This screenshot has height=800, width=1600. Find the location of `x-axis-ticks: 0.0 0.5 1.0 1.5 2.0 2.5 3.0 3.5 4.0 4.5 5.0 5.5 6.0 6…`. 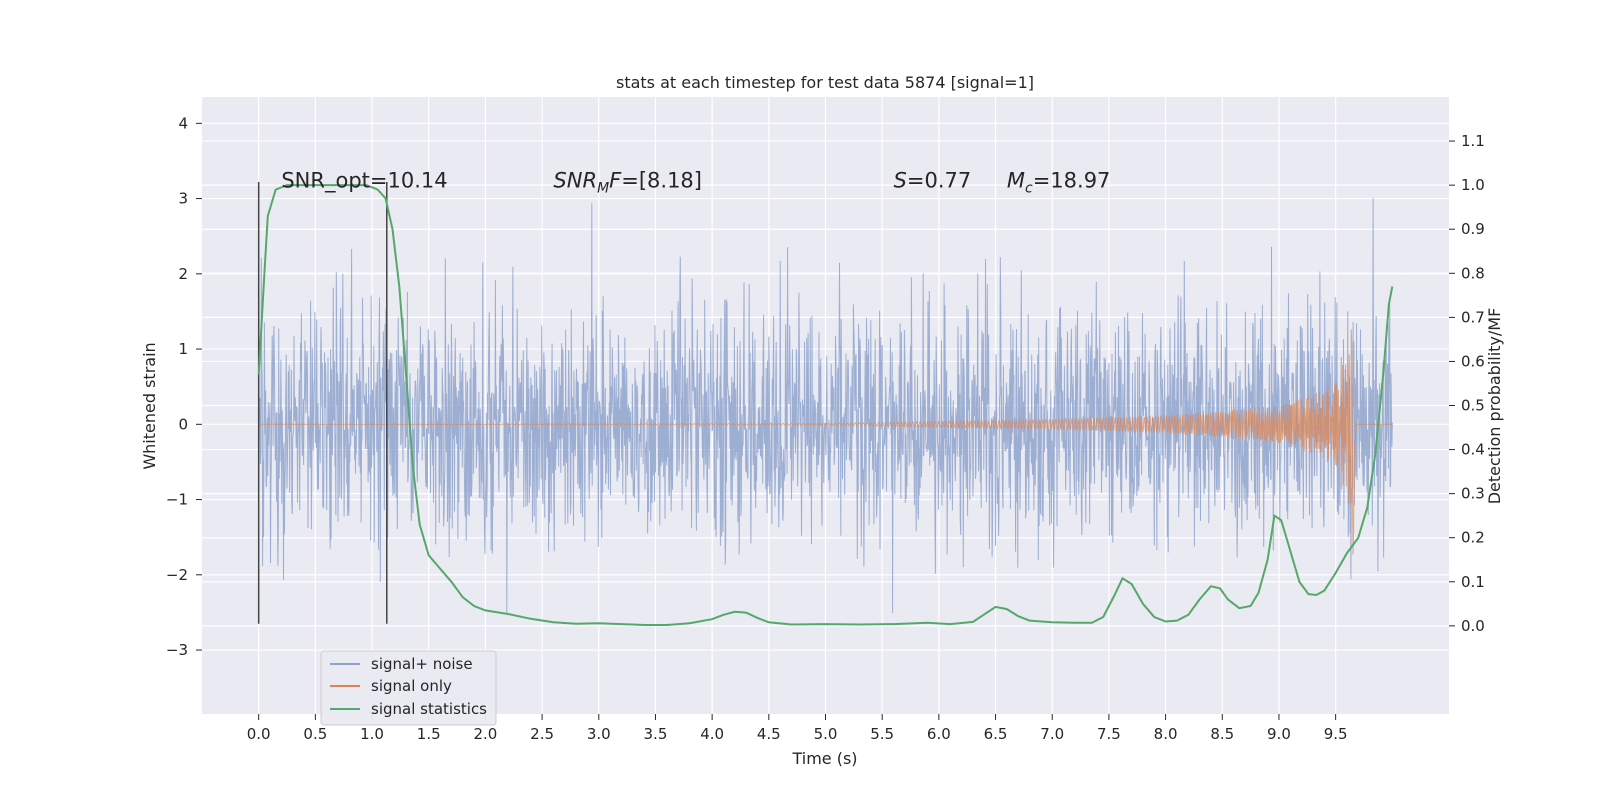

x-axis-ticks: 0.0 0.5 1.0 1.5 2.0 2.5 3.0 3.5 4.0 4.5 5.0 5.5 6.0 6… is located at coordinates (797, 728).